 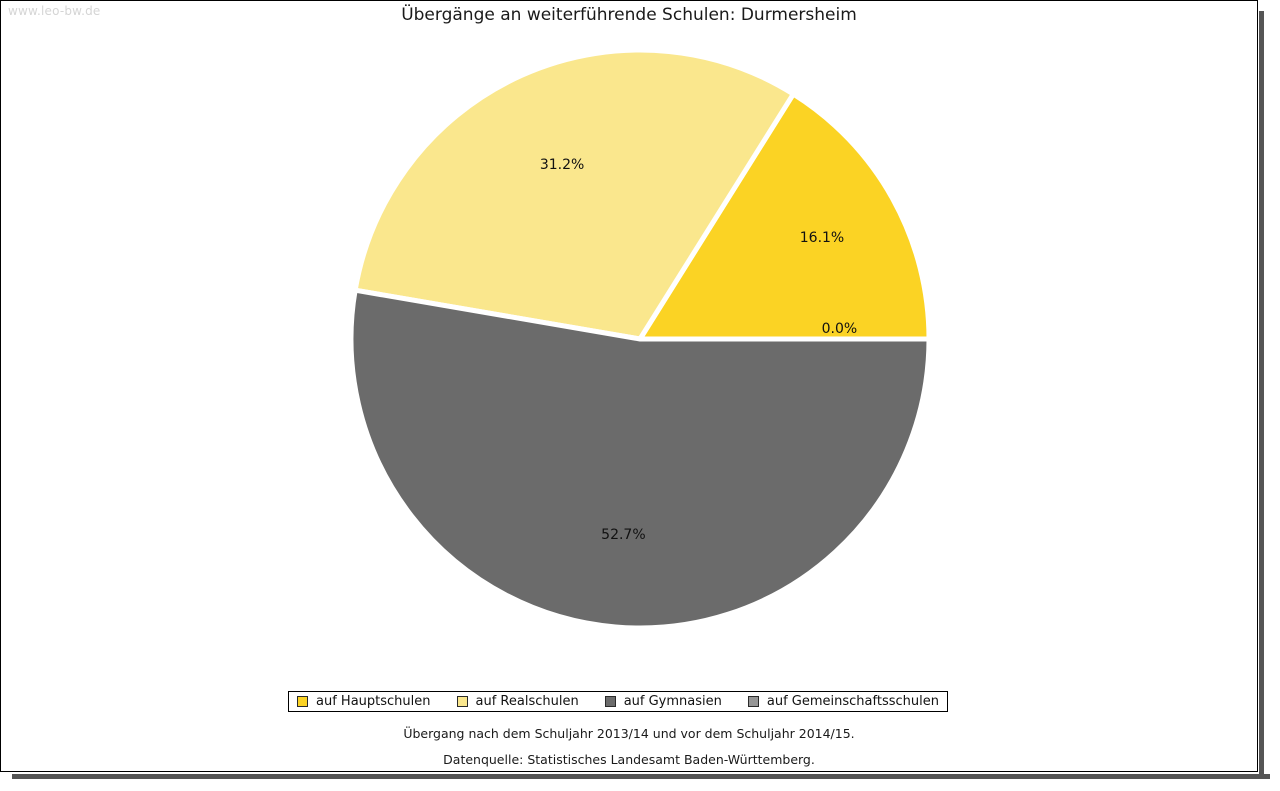 I want to click on legend-label: auf Gemeinschaftsschulen, so click(x=852, y=701).